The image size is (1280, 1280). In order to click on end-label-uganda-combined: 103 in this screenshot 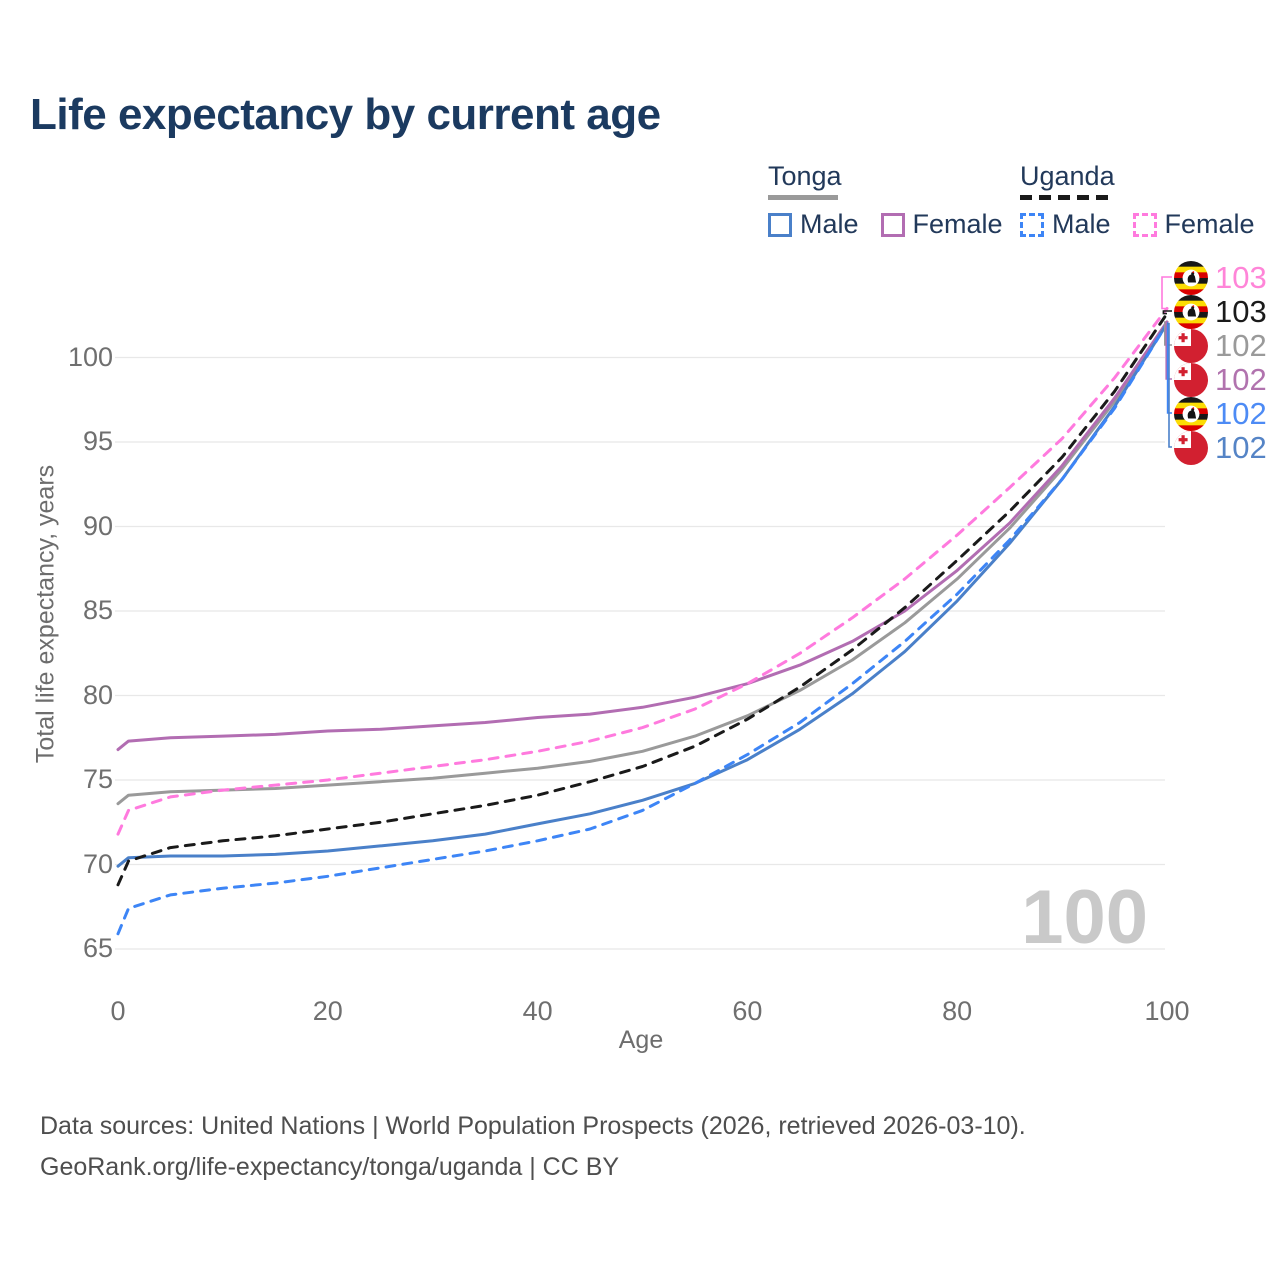, I will do `click(1220, 312)`.